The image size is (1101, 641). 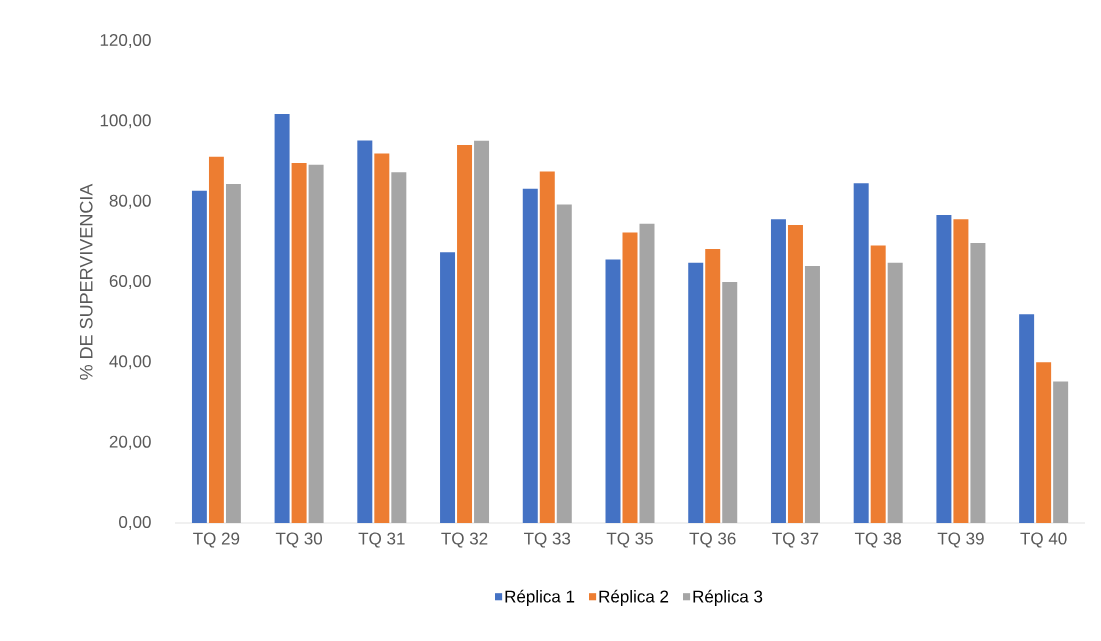 I want to click on x-tick-label: TQ 38, so click(x=878, y=540).